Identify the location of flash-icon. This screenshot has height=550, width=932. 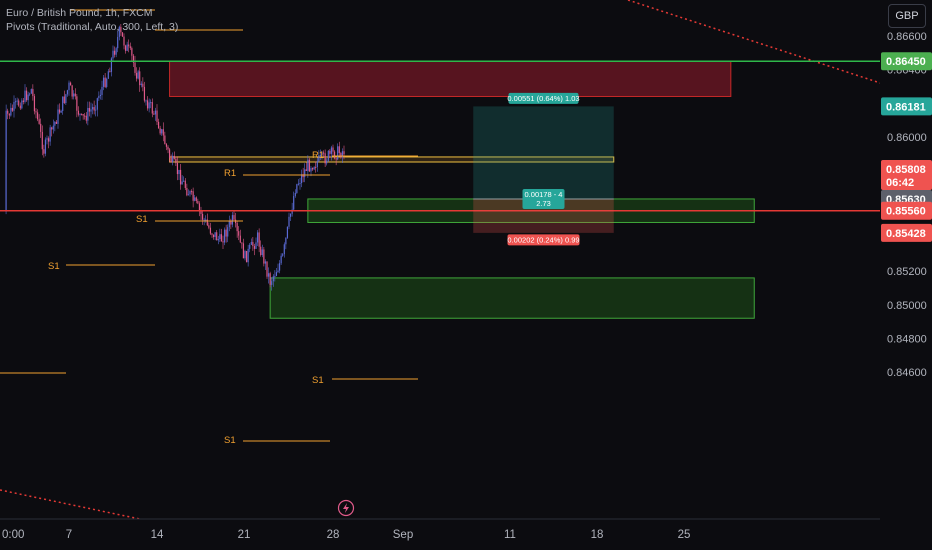
(346, 508).